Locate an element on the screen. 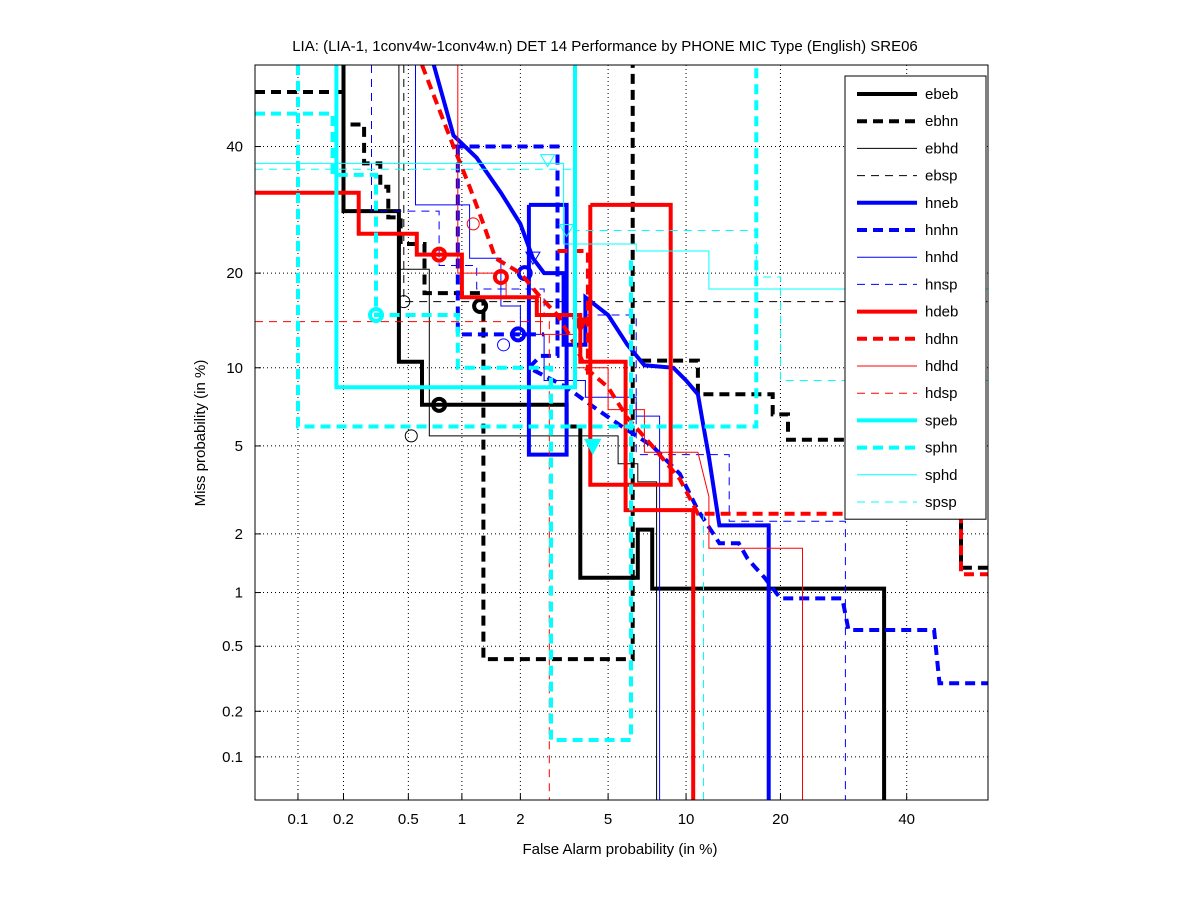  marker-hdhd is located at coordinates (473, 224).